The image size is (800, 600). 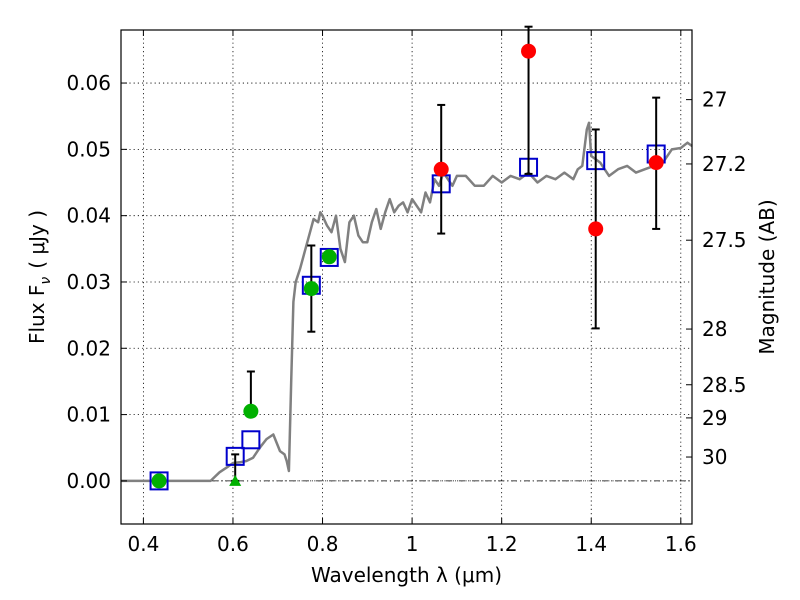 What do you see at coordinates (714, 457) in the screenshot?
I see `y2-tick-label: 30` at bounding box center [714, 457].